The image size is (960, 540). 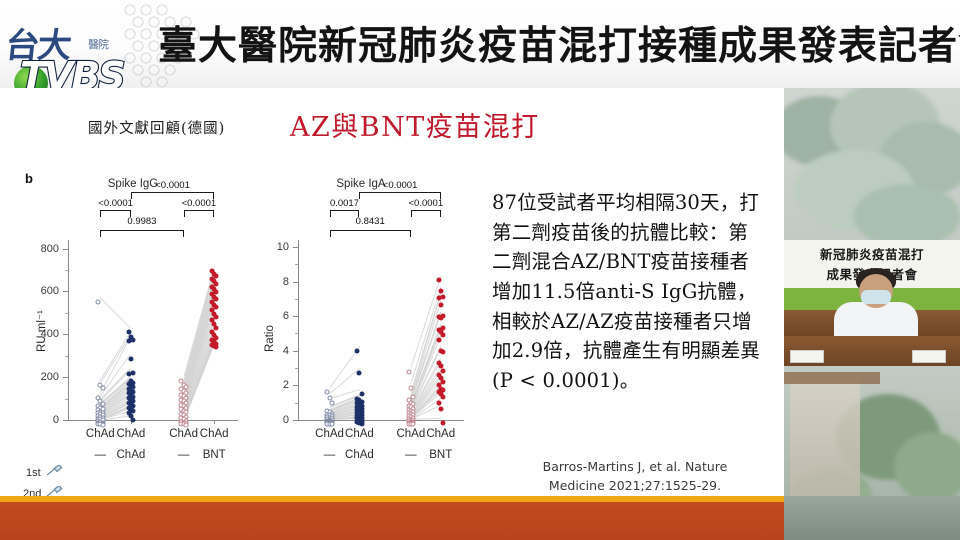 I want to click on y-tick-label: 4, so click(x=285, y=350).